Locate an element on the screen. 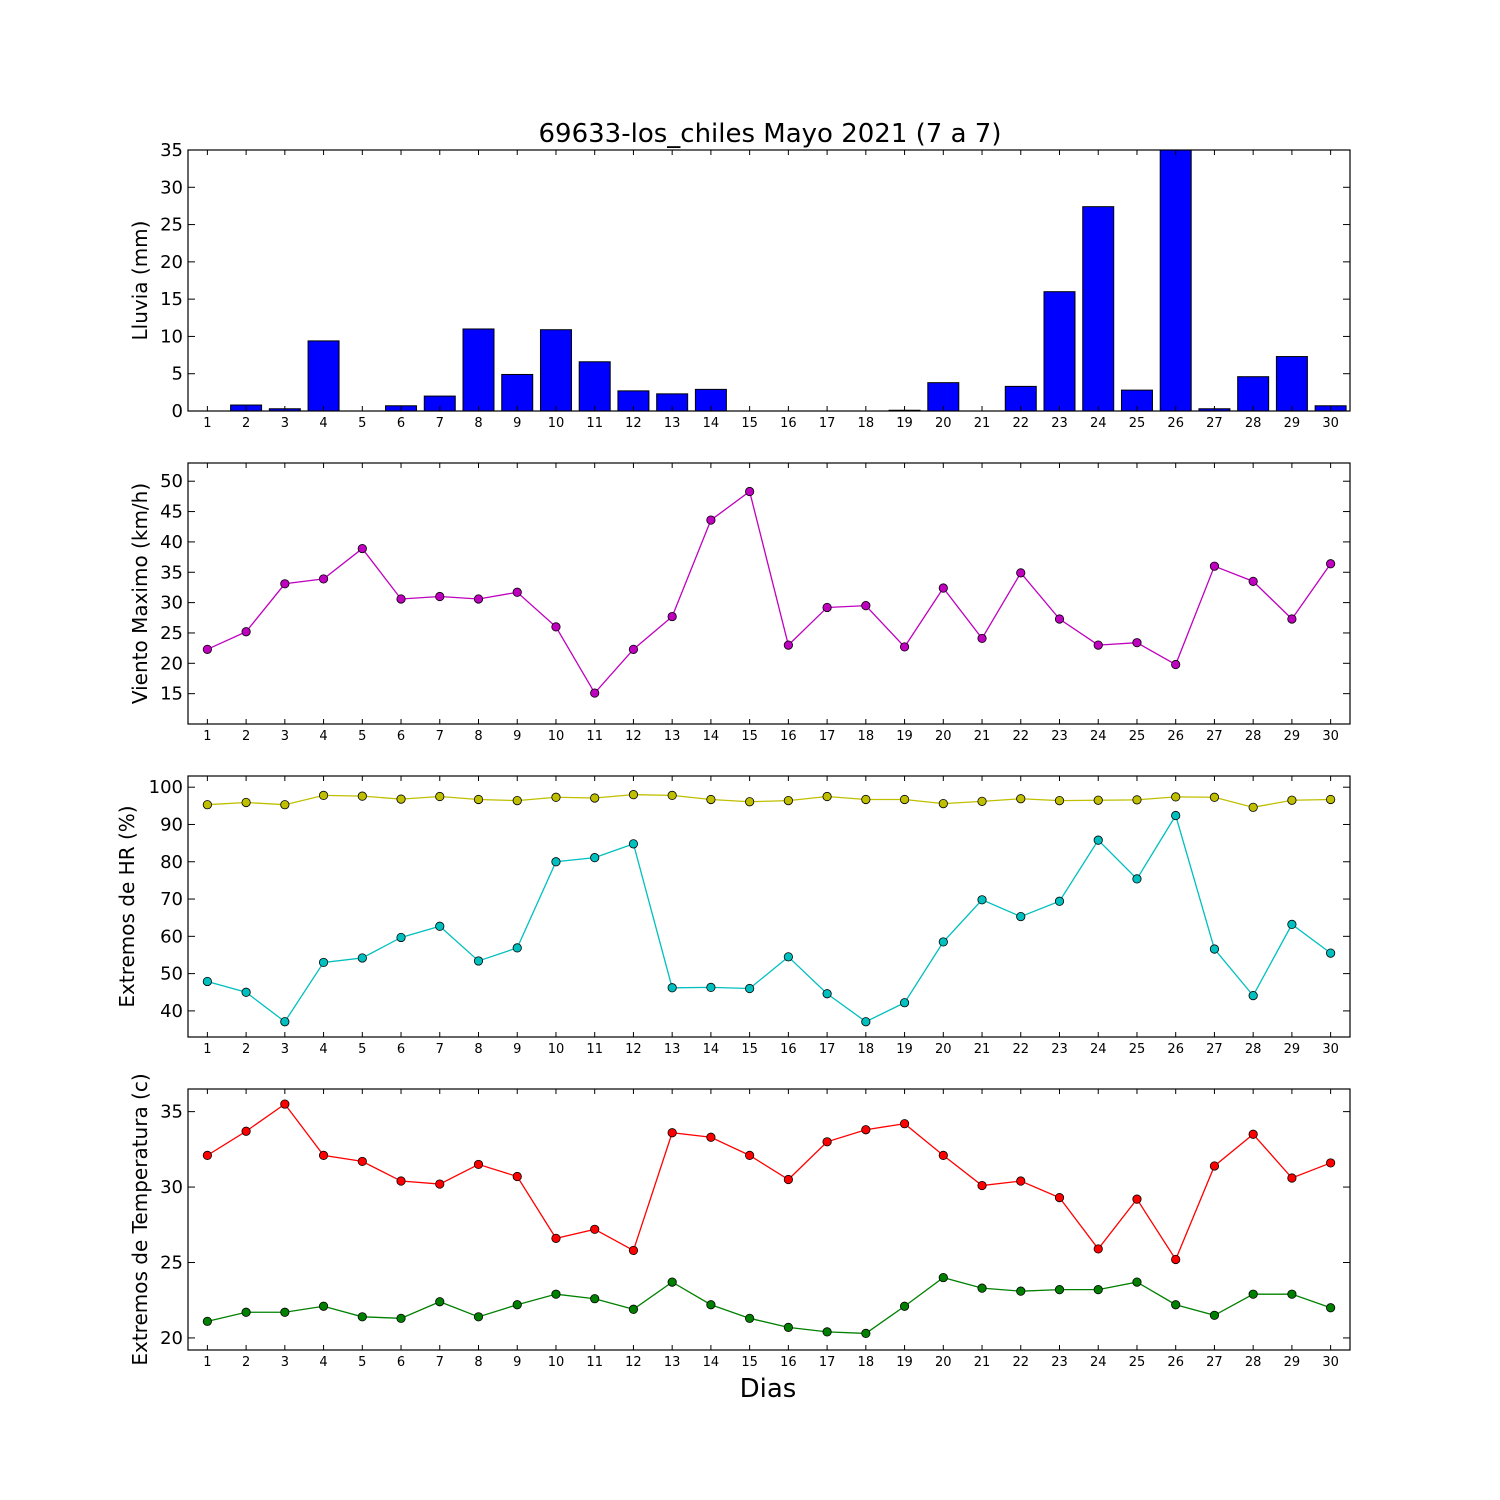 Image resolution: width=1500 pixels, height=1500 pixels. x-tick-label: 25 is located at coordinates (1137, 1362).